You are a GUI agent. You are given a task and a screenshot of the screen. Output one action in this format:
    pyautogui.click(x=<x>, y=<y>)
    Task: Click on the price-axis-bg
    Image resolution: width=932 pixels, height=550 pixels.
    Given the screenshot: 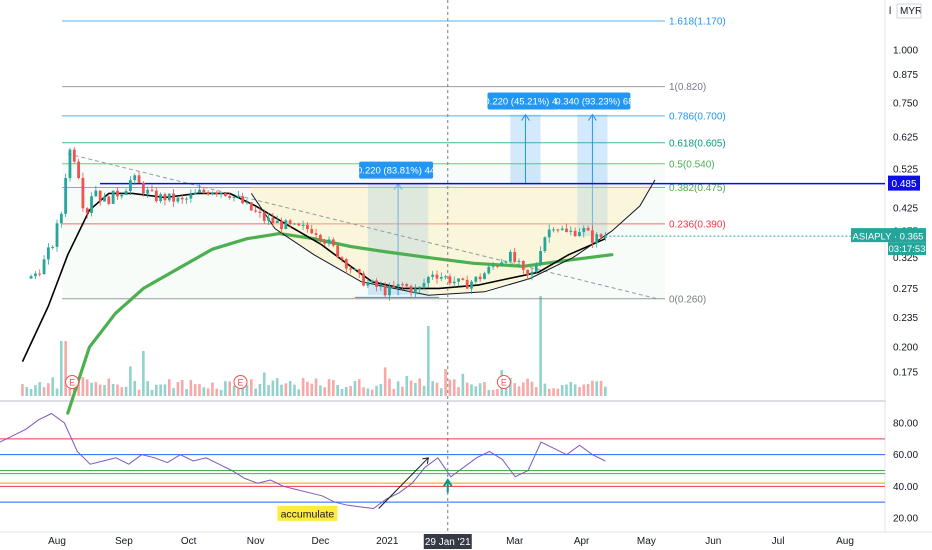 What is the action you would take?
    pyautogui.click(x=909, y=275)
    